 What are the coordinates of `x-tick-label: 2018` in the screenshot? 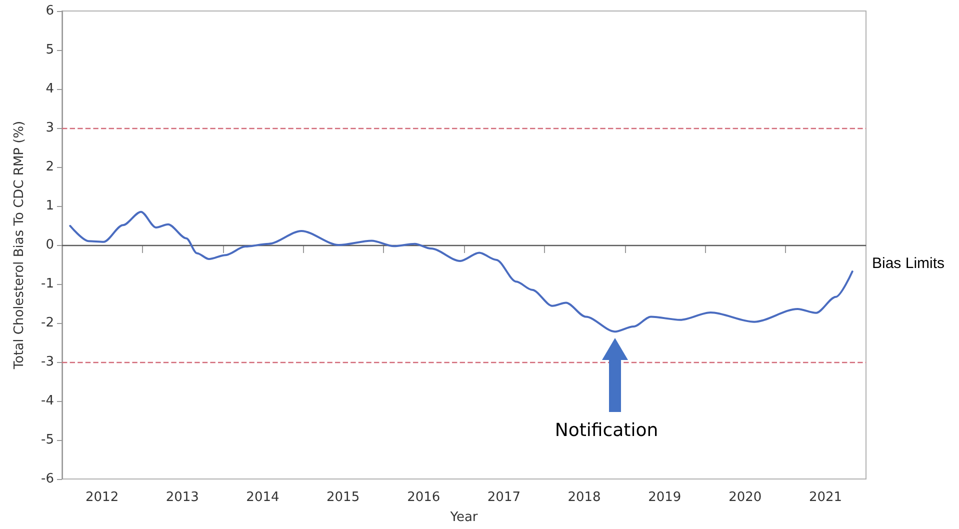 It's located at (584, 497).